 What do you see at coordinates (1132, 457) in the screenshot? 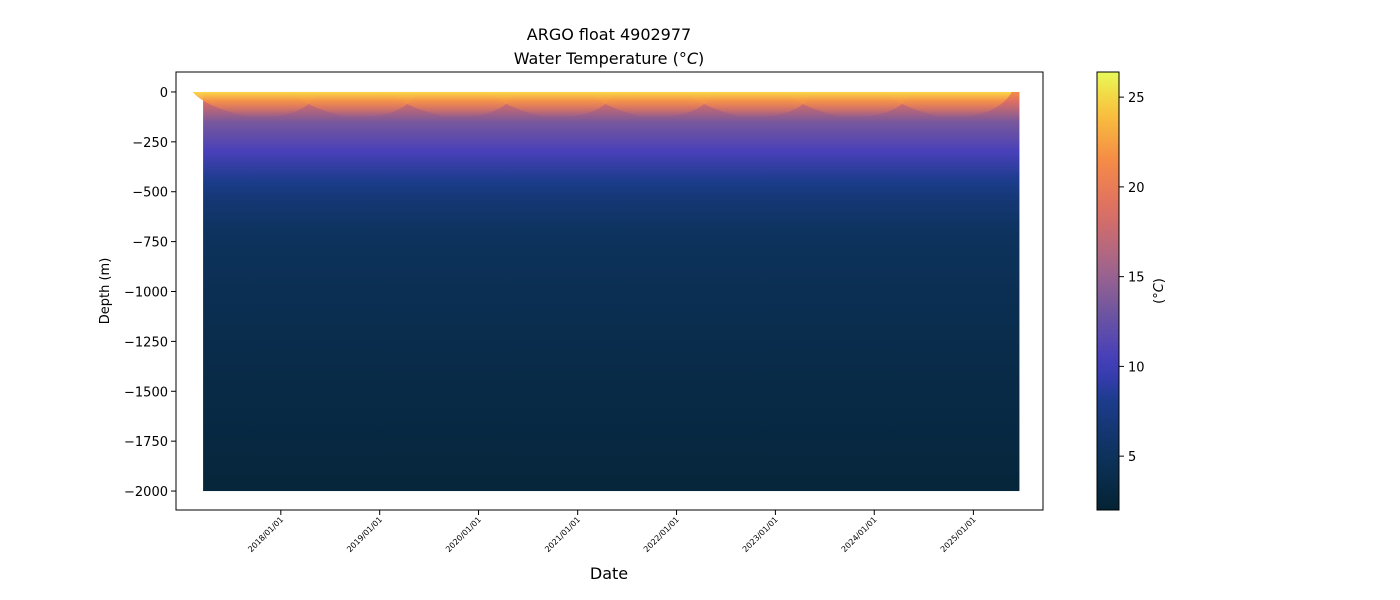
I see `colorbar-tick-label: 5` at bounding box center [1132, 457].